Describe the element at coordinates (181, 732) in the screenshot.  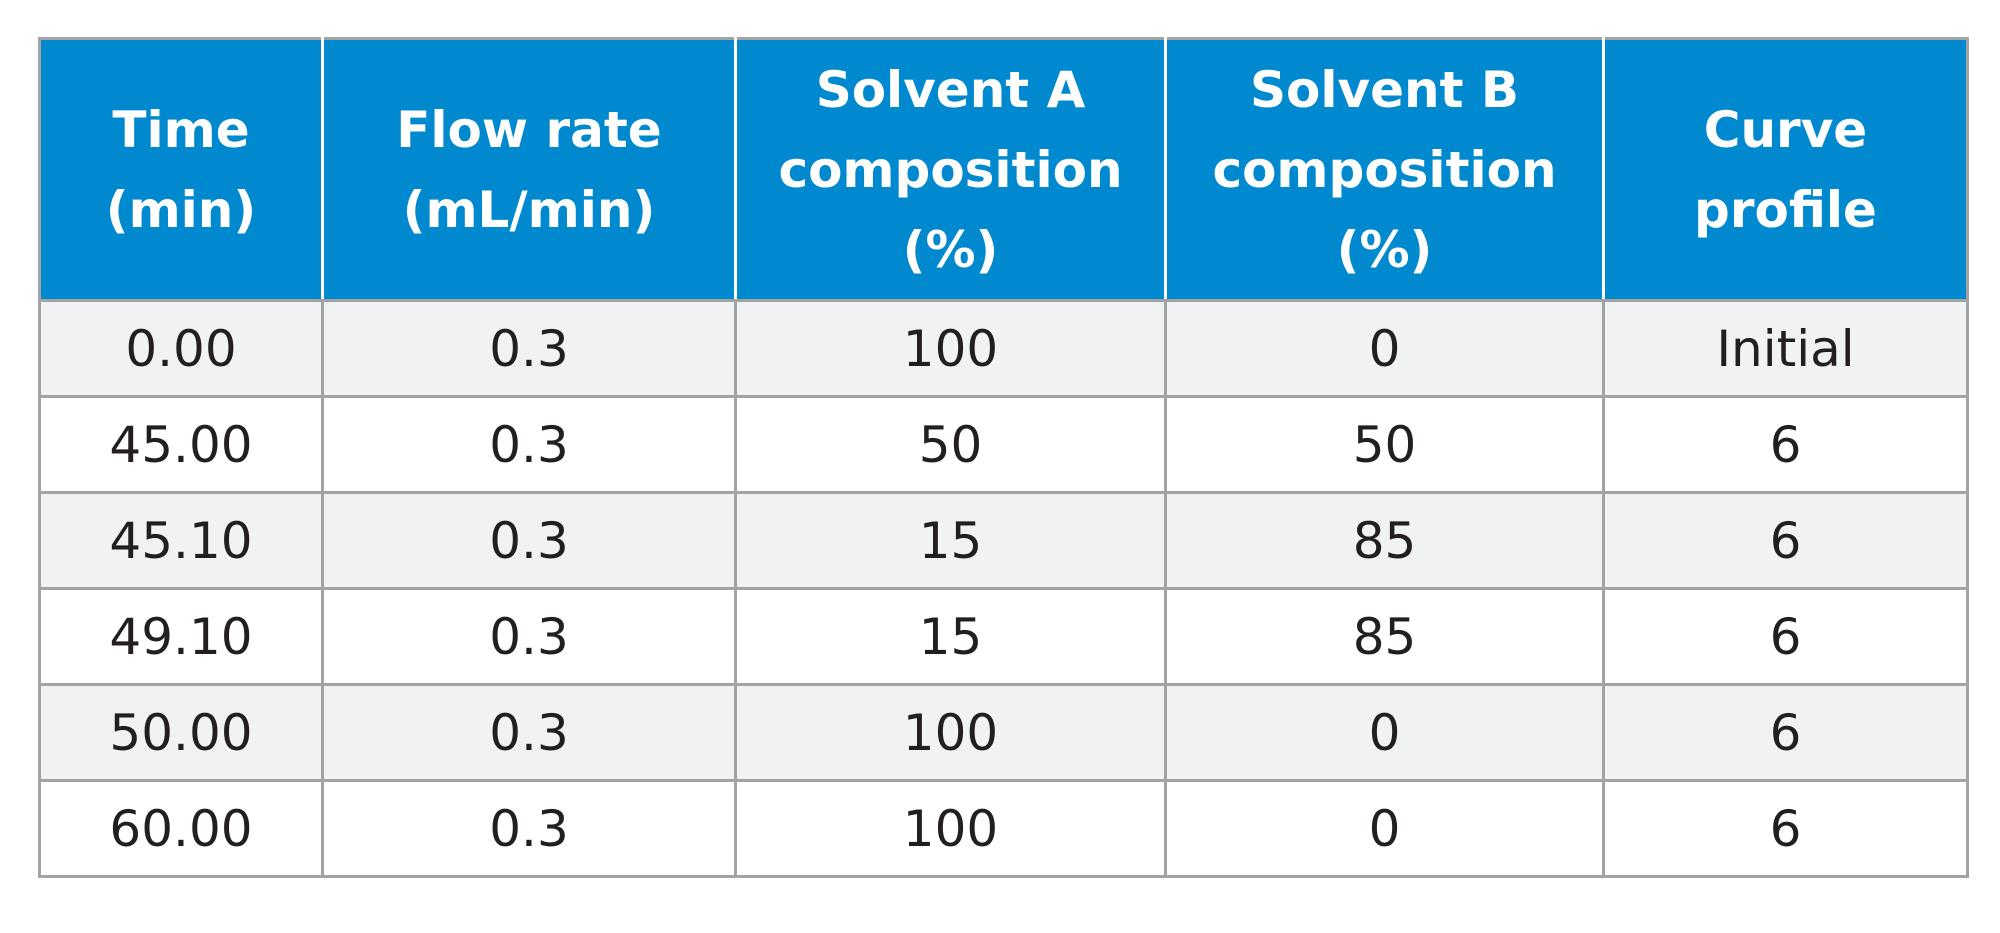
I see `cell-time: 50.00` at that location.